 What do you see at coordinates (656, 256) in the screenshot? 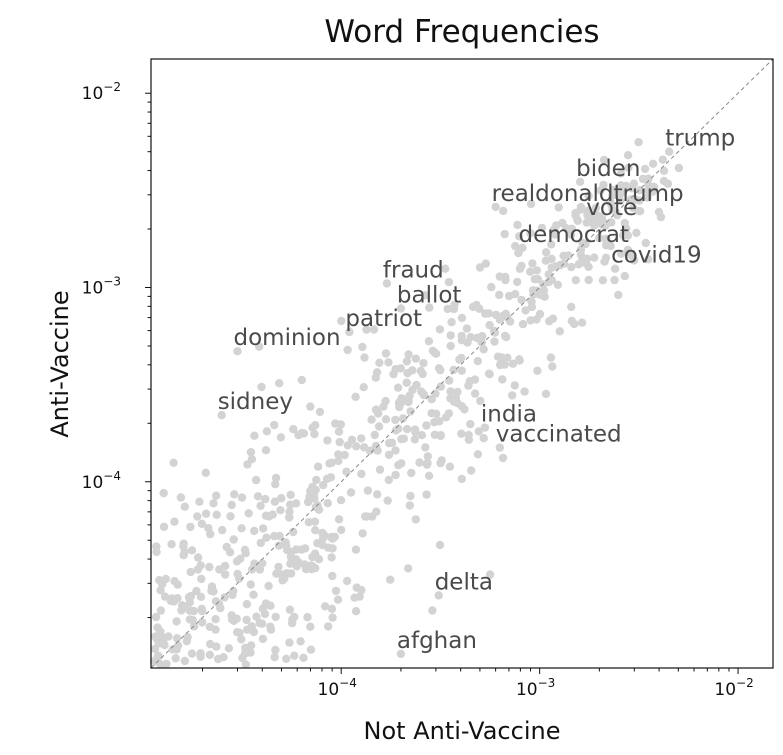
I see `word-label-covid19: covid19` at bounding box center [656, 256].